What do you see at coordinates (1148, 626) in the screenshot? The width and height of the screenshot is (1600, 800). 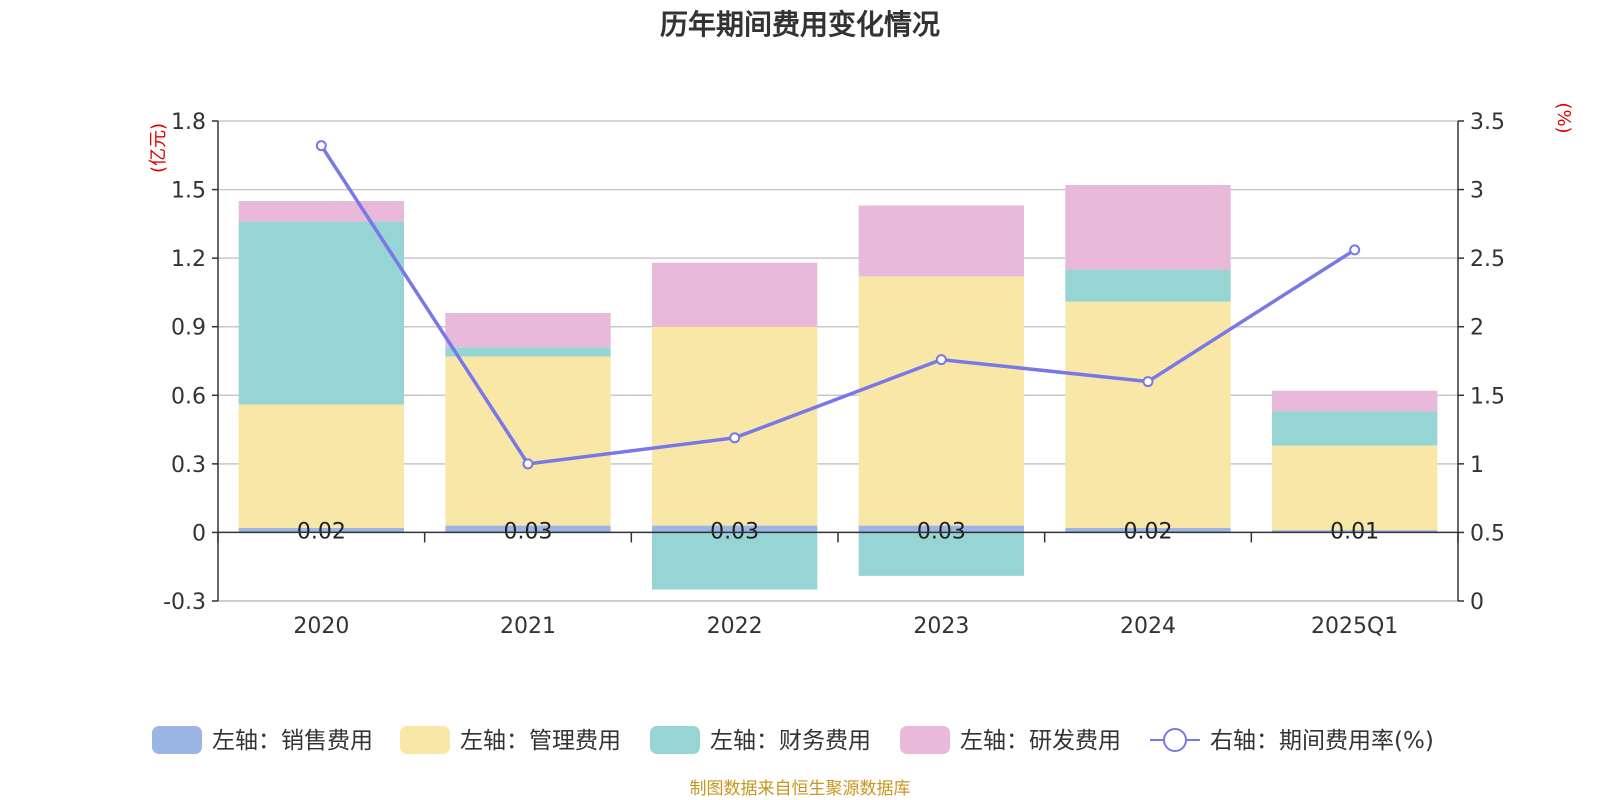 I see `x-tick-label: 2024` at bounding box center [1148, 626].